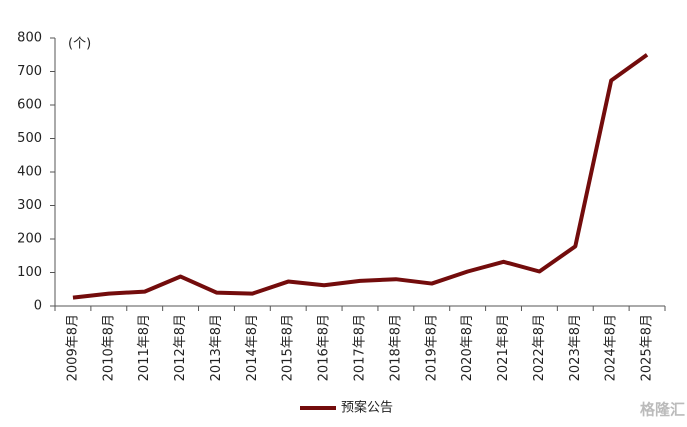 This screenshot has height=427, width=687. Describe the element at coordinates (29, 71) in the screenshot. I see `y-tick-label: 700` at that location.